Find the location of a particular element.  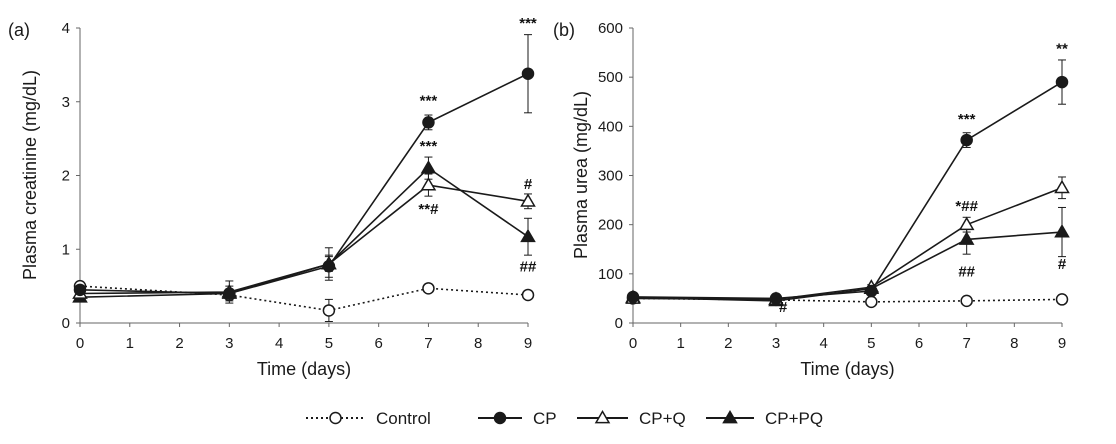

y-tick-label: 100 is located at coordinates (610, 274).